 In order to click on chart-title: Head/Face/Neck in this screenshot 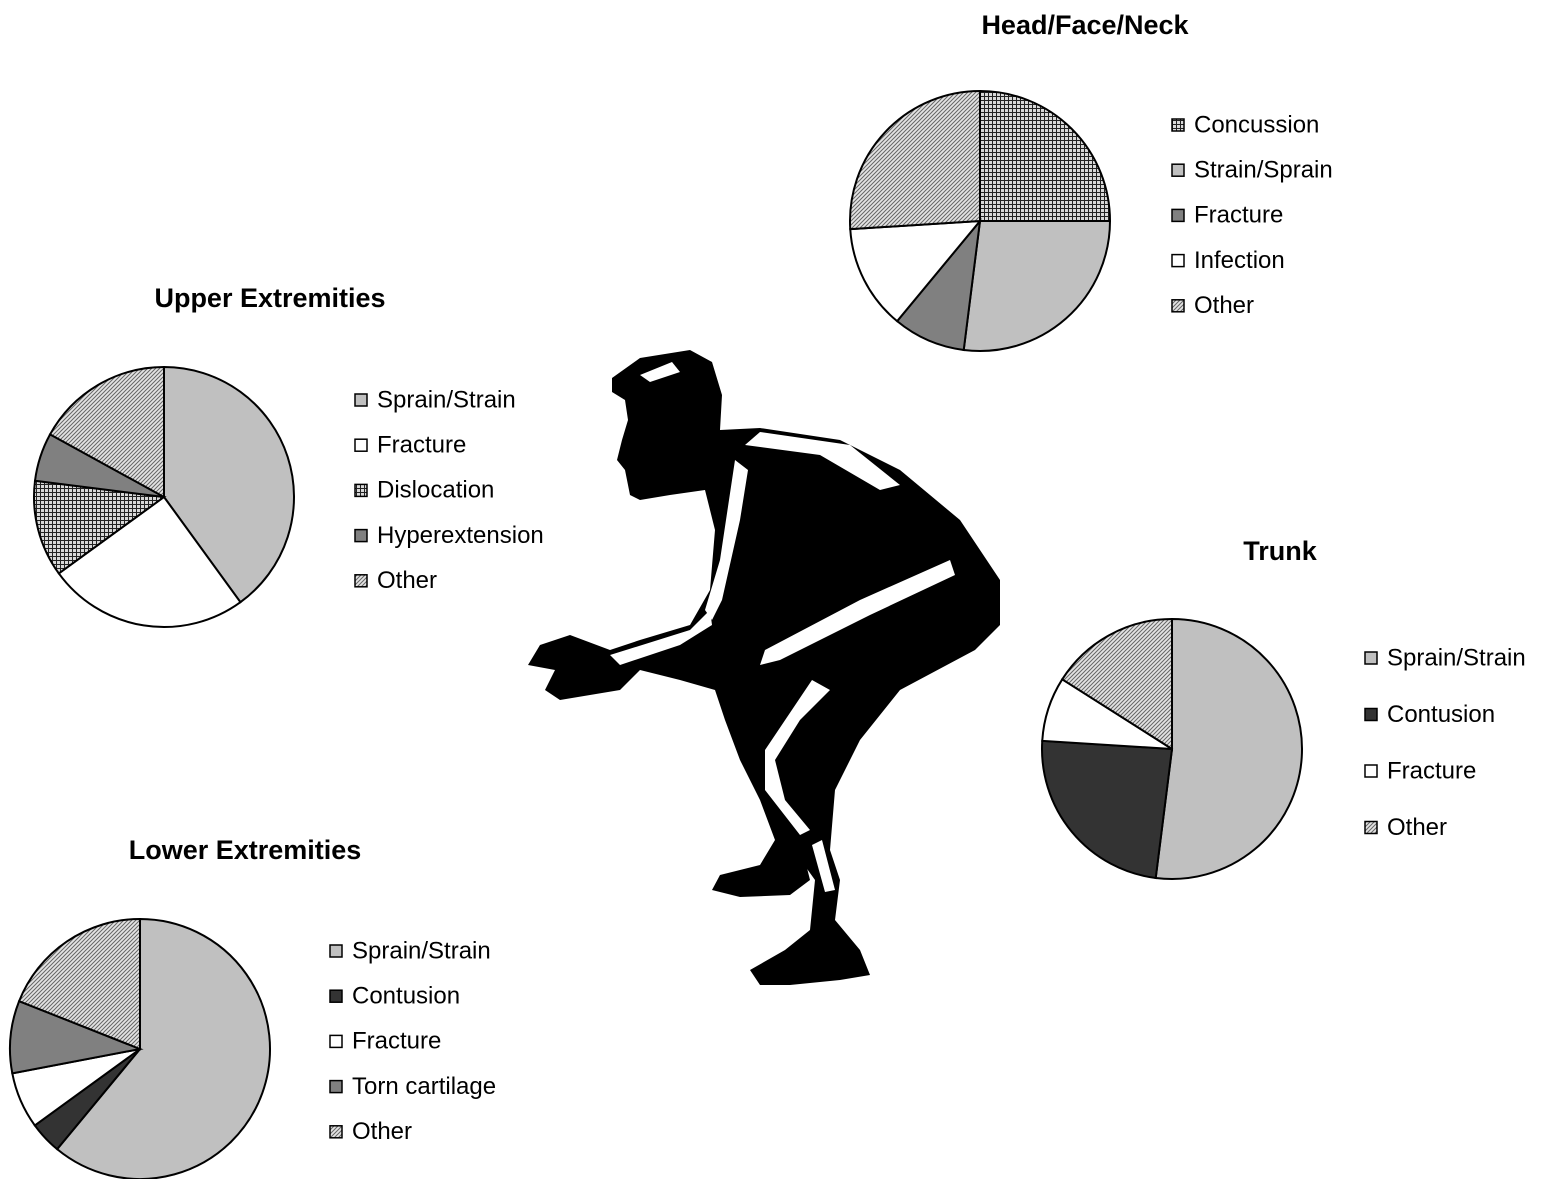, I will do `click(1085, 25)`.